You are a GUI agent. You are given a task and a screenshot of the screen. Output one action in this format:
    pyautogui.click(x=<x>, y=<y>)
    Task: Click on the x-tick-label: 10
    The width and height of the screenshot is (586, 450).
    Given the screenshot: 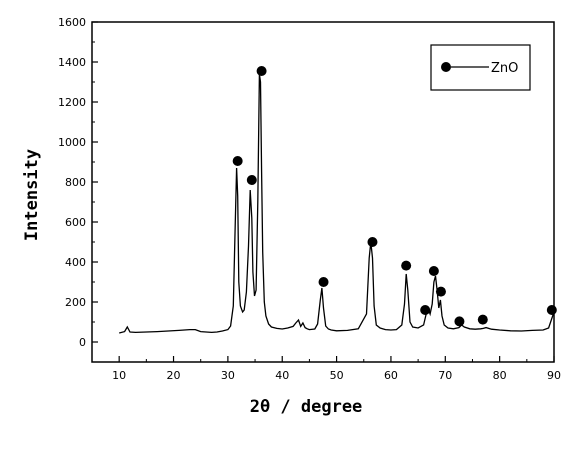 What is the action you would take?
    pyautogui.click(x=119, y=375)
    